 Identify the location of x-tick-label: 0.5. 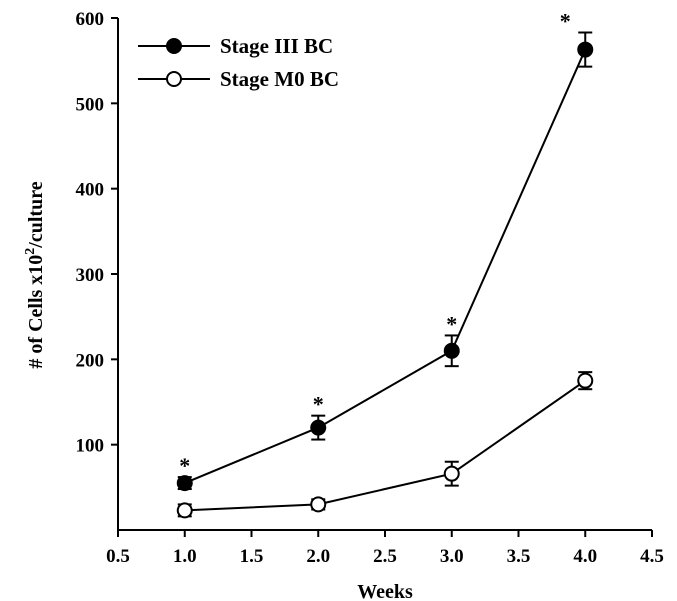
(118, 556).